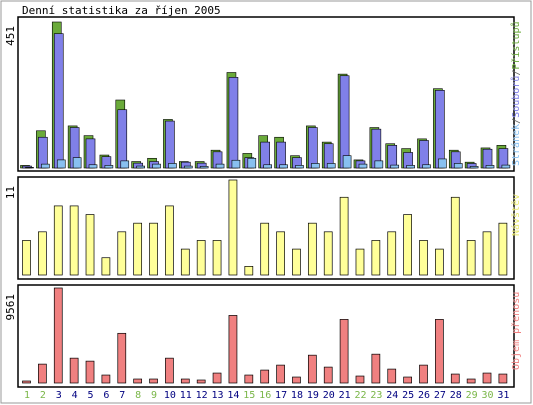 This screenshot has height=405, width=533. Describe the element at coordinates (265, 395) in the screenshot. I see `x-tick-label-16: 16` at that location.